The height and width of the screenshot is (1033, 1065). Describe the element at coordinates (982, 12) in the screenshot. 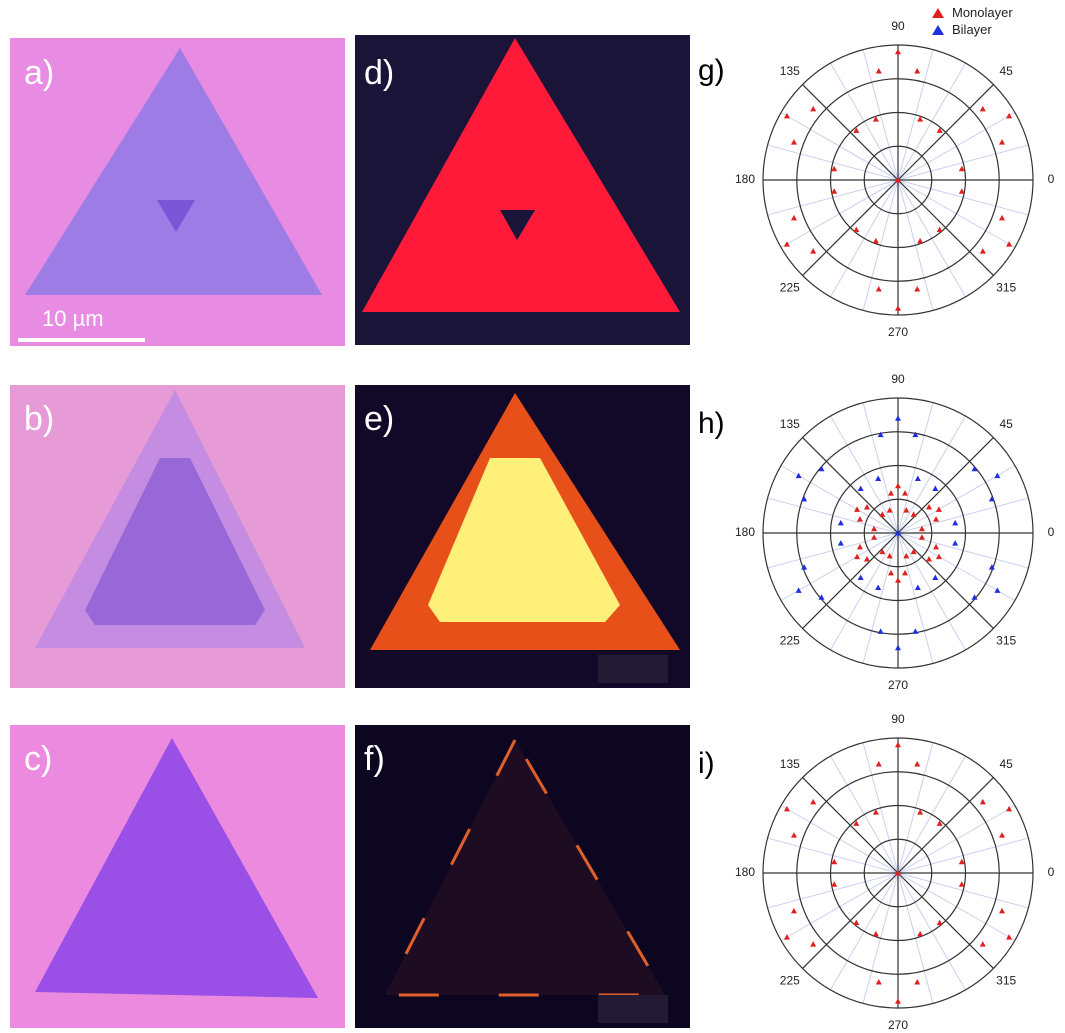

I see `legend-label: Monolayer` at that location.